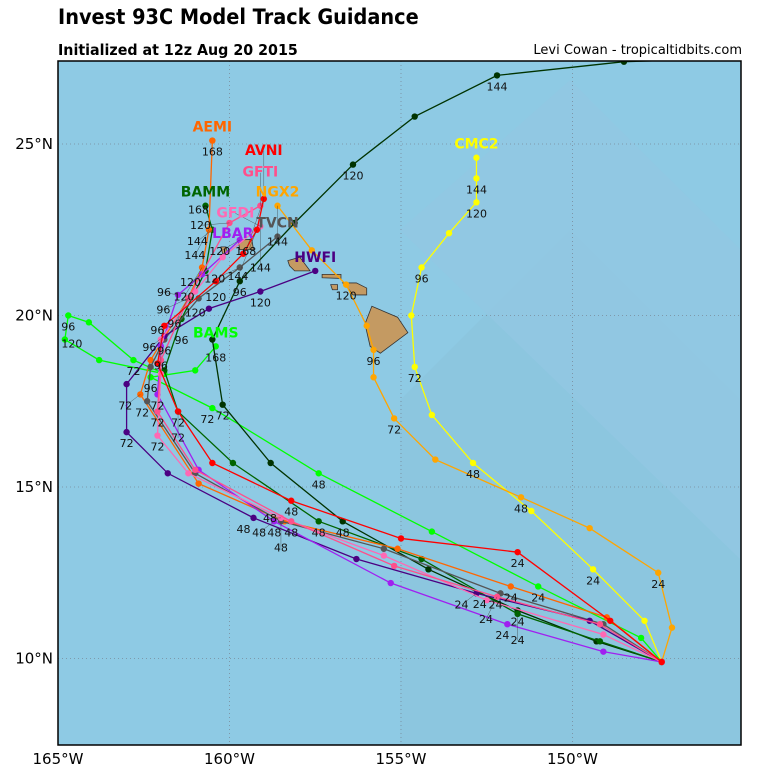 The width and height of the screenshot is (768, 768). What do you see at coordinates (216, 333) in the screenshot?
I see `model-label: BAMS` at bounding box center [216, 333].